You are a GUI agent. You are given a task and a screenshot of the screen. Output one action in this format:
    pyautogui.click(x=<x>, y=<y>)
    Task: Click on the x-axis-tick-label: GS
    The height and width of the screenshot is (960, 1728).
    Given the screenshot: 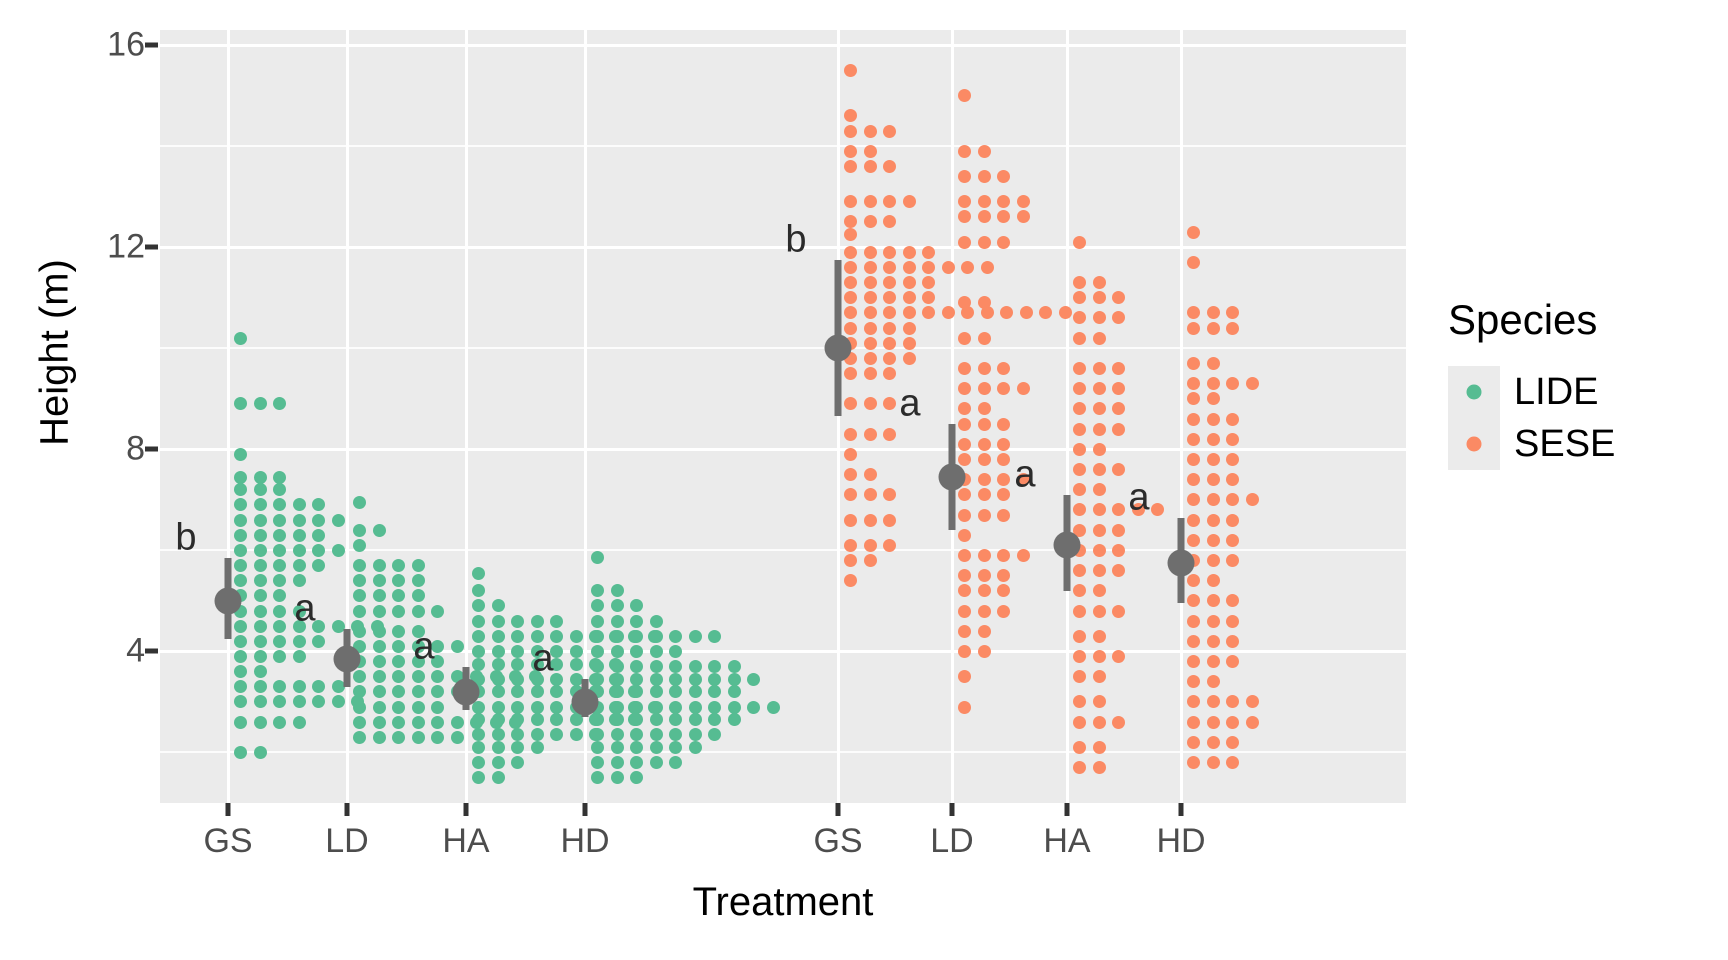 What is the action you would take?
    pyautogui.click(x=838, y=841)
    